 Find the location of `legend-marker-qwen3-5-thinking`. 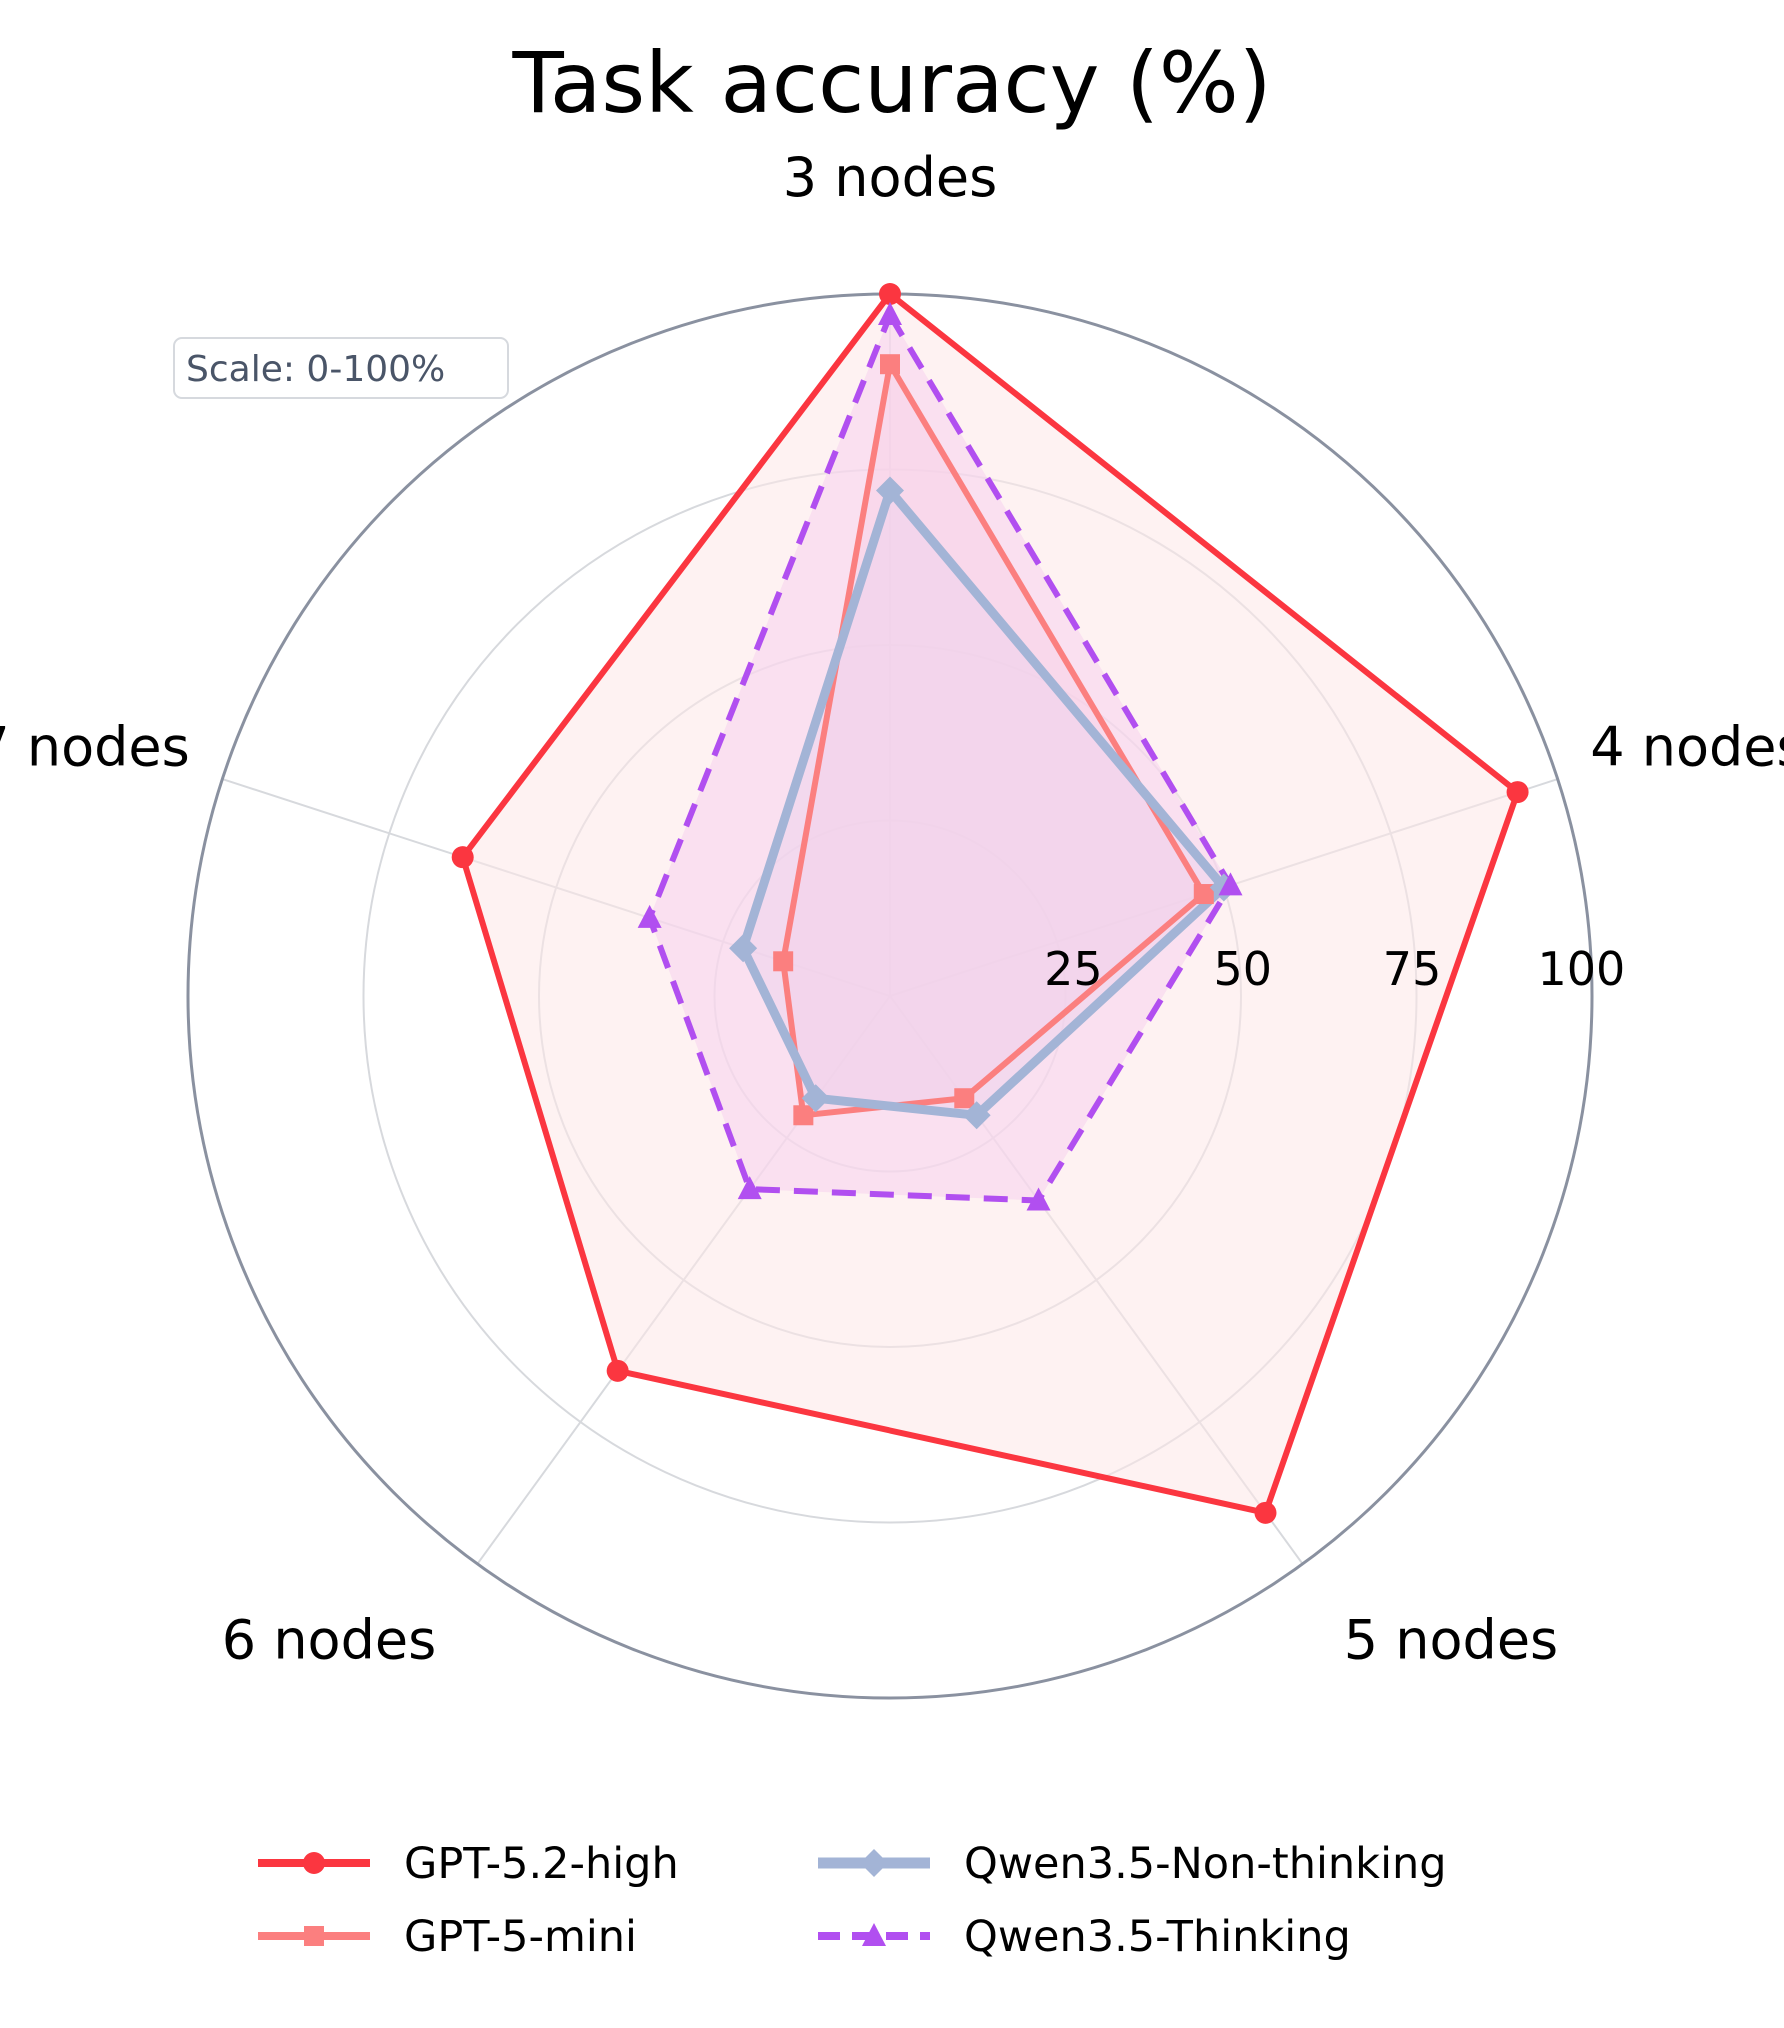

legend-marker-qwen3-5-thinking is located at coordinates (874, 1934).